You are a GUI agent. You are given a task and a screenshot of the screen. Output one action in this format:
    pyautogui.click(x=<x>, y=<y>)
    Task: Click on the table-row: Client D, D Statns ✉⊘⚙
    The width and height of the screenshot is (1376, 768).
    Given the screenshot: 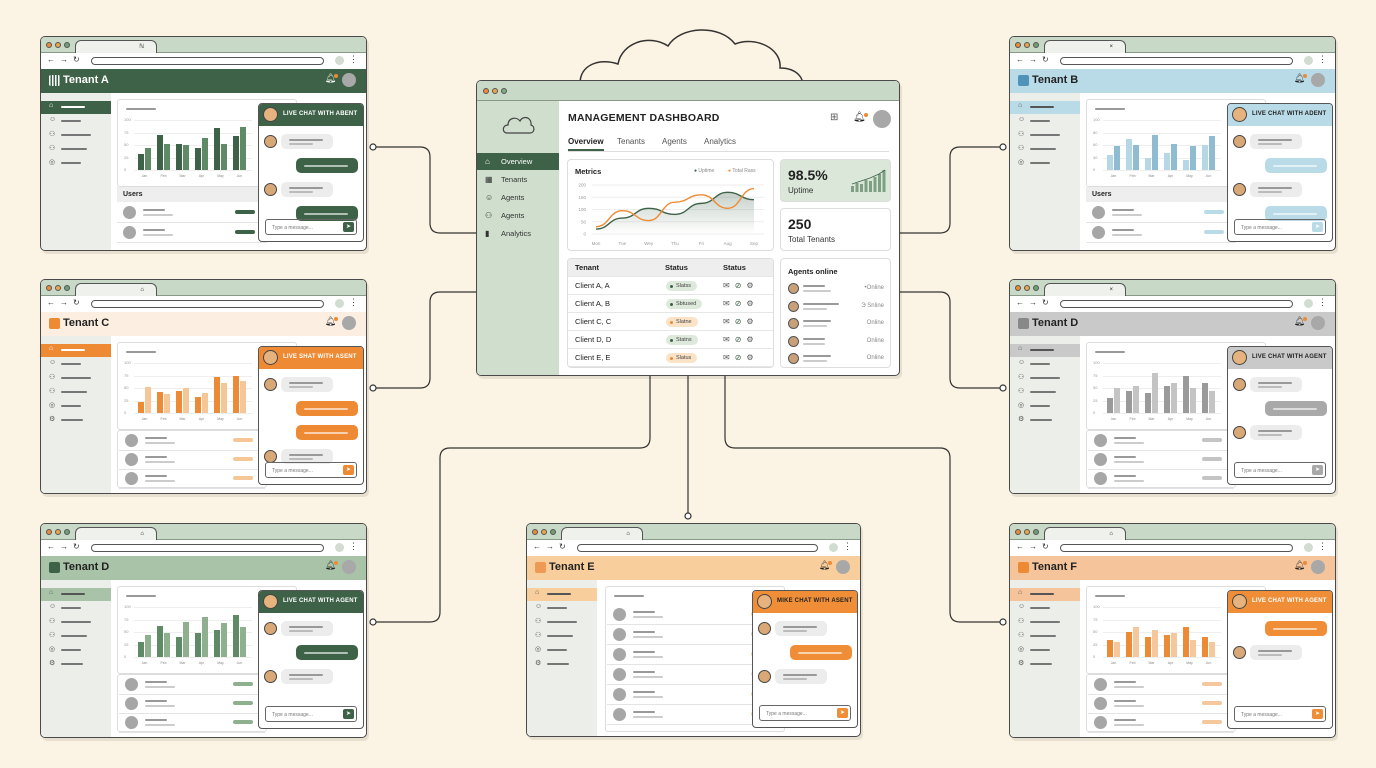 What is the action you would take?
    pyautogui.click(x=670, y=340)
    